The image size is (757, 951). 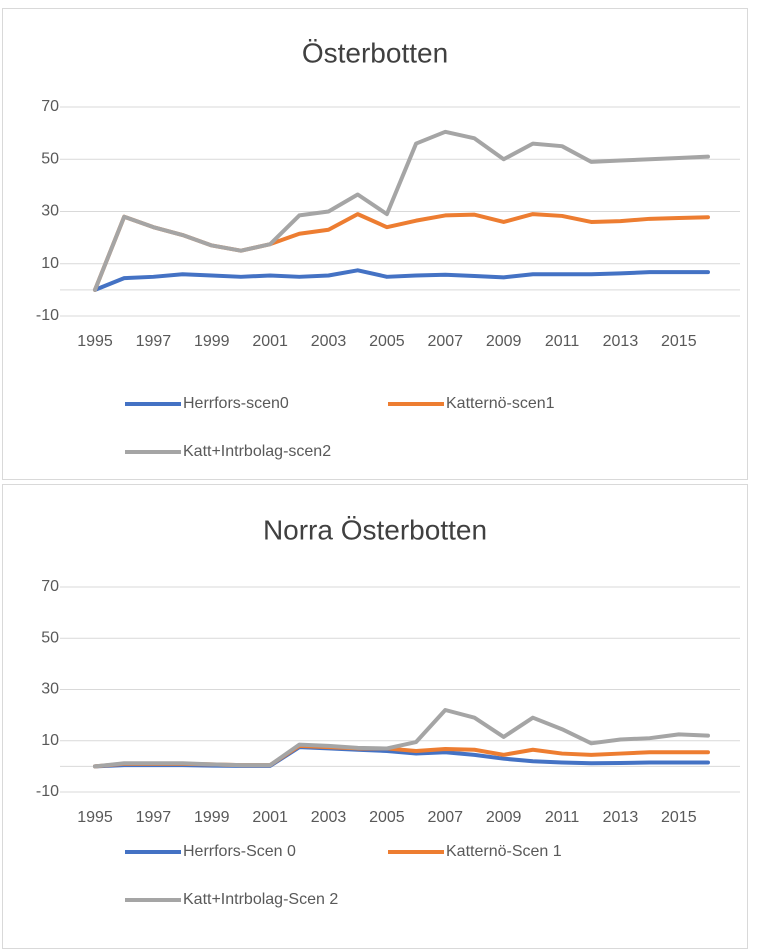 What do you see at coordinates (260, 899) in the screenshot?
I see `legend-label: Katt+Intrbolag-Scen 2` at bounding box center [260, 899].